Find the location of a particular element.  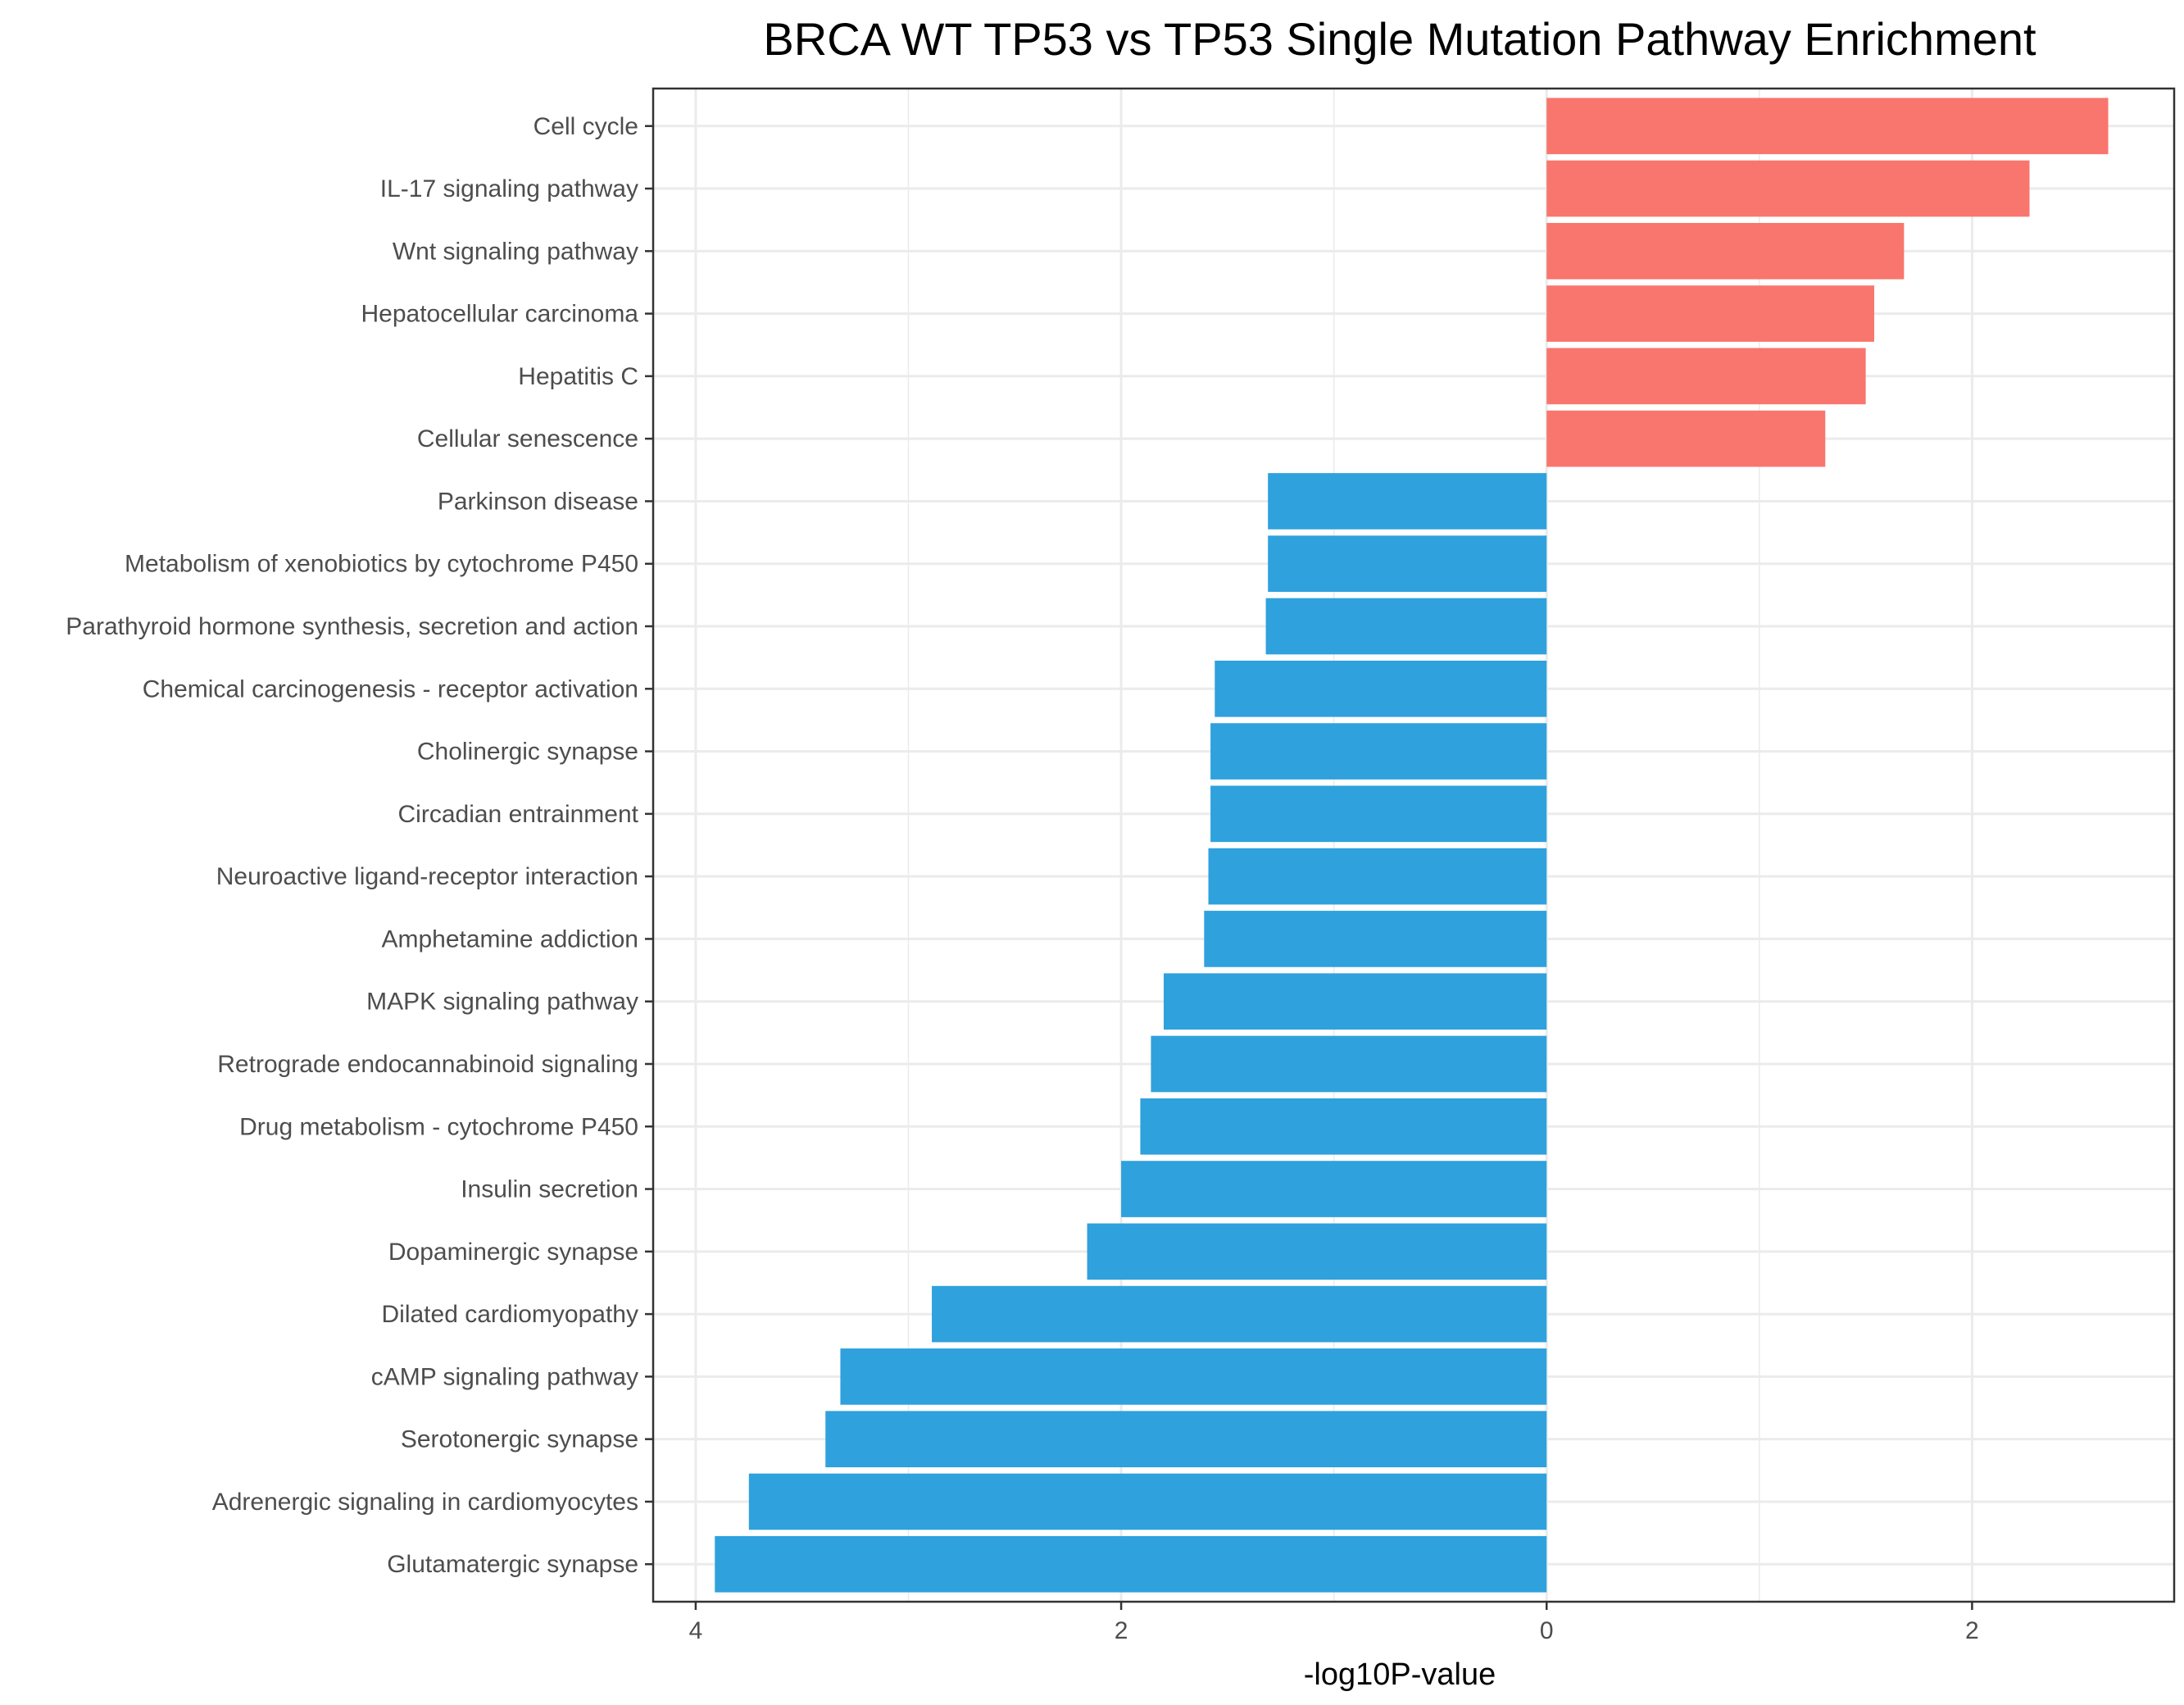

category-label: Serotonergic synapse is located at coordinates (519, 1439).